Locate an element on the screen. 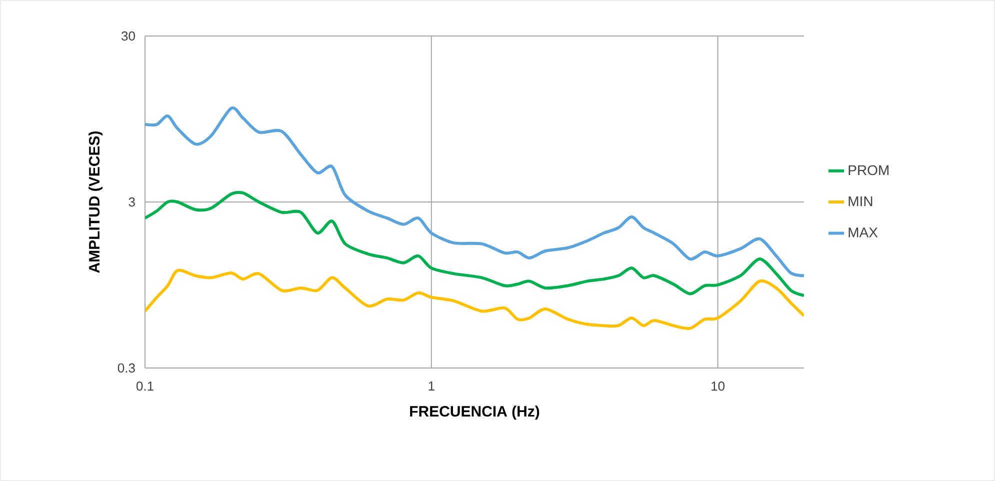 The height and width of the screenshot is (481, 995). legend-label: MAX is located at coordinates (863, 233).